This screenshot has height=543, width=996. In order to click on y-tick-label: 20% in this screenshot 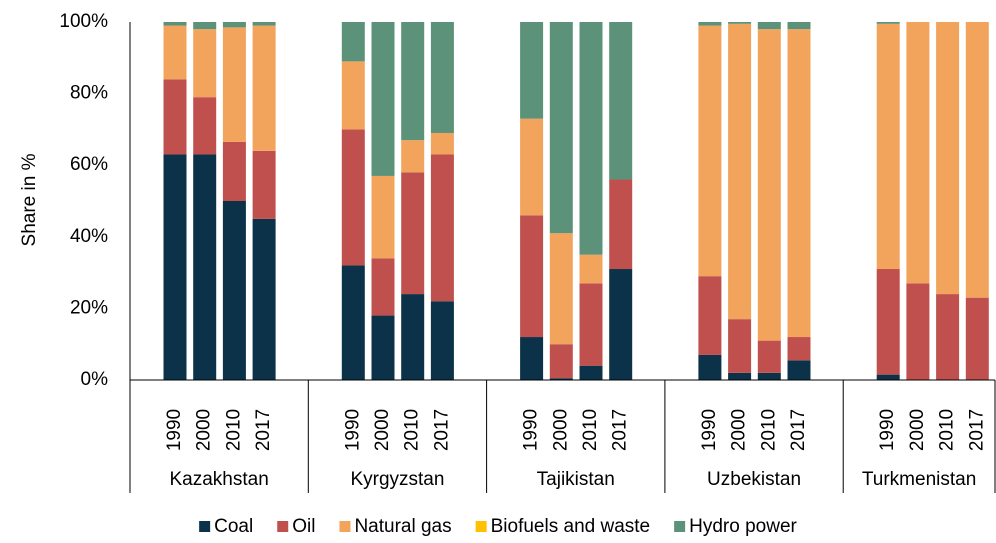, I will do `click(89, 307)`.